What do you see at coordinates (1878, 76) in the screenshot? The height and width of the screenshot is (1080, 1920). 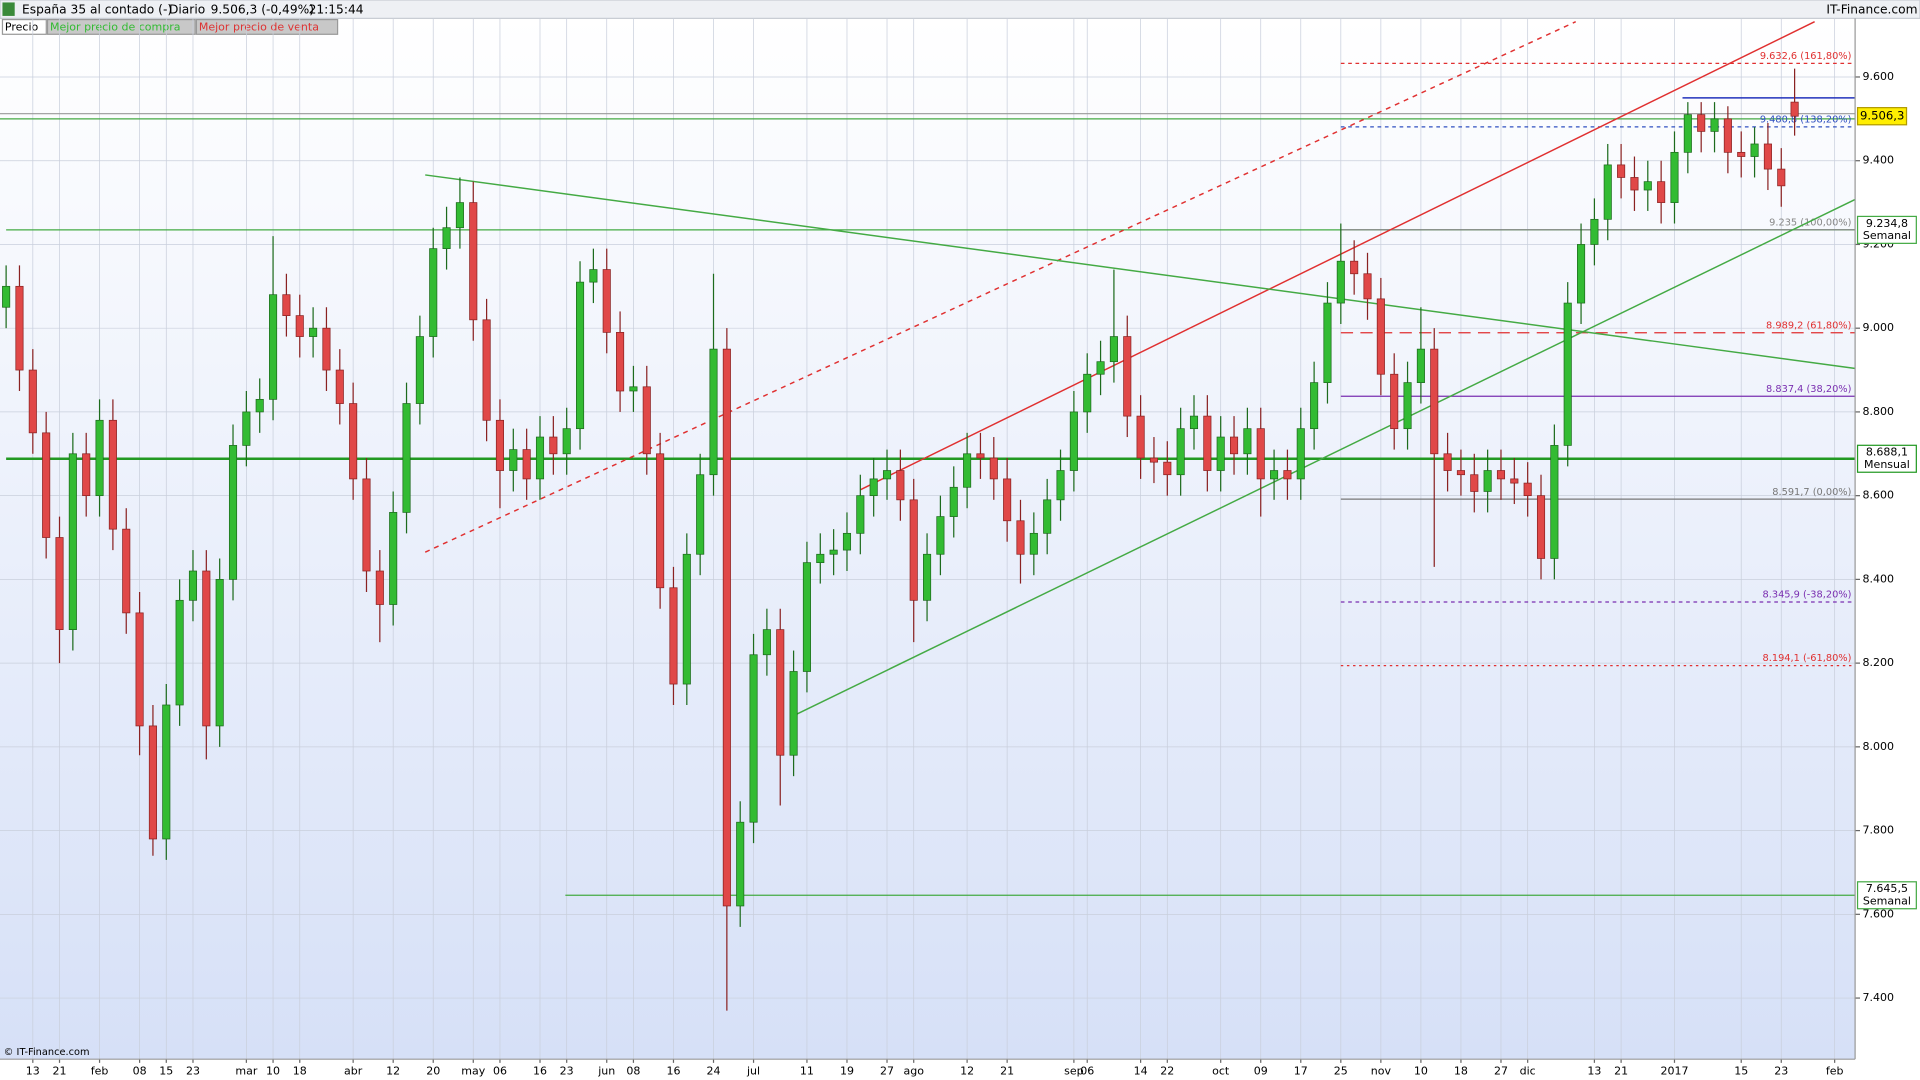 I see `y-tick-label: 9.600` at bounding box center [1878, 76].